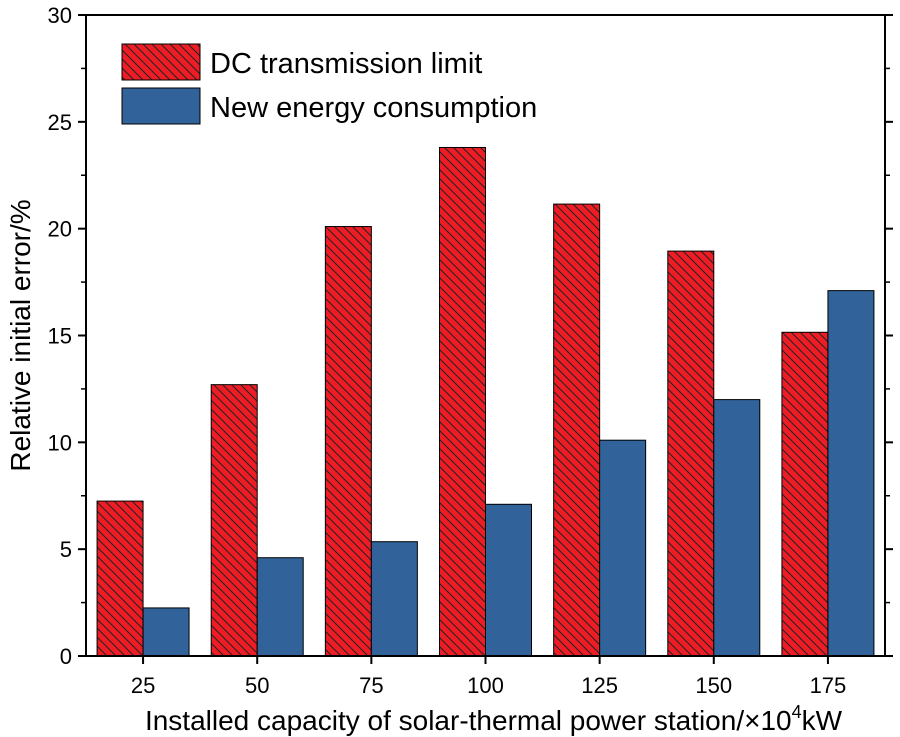 The width and height of the screenshot is (900, 737). Describe the element at coordinates (66, 549) in the screenshot. I see `y-tick-label: 5` at that location.